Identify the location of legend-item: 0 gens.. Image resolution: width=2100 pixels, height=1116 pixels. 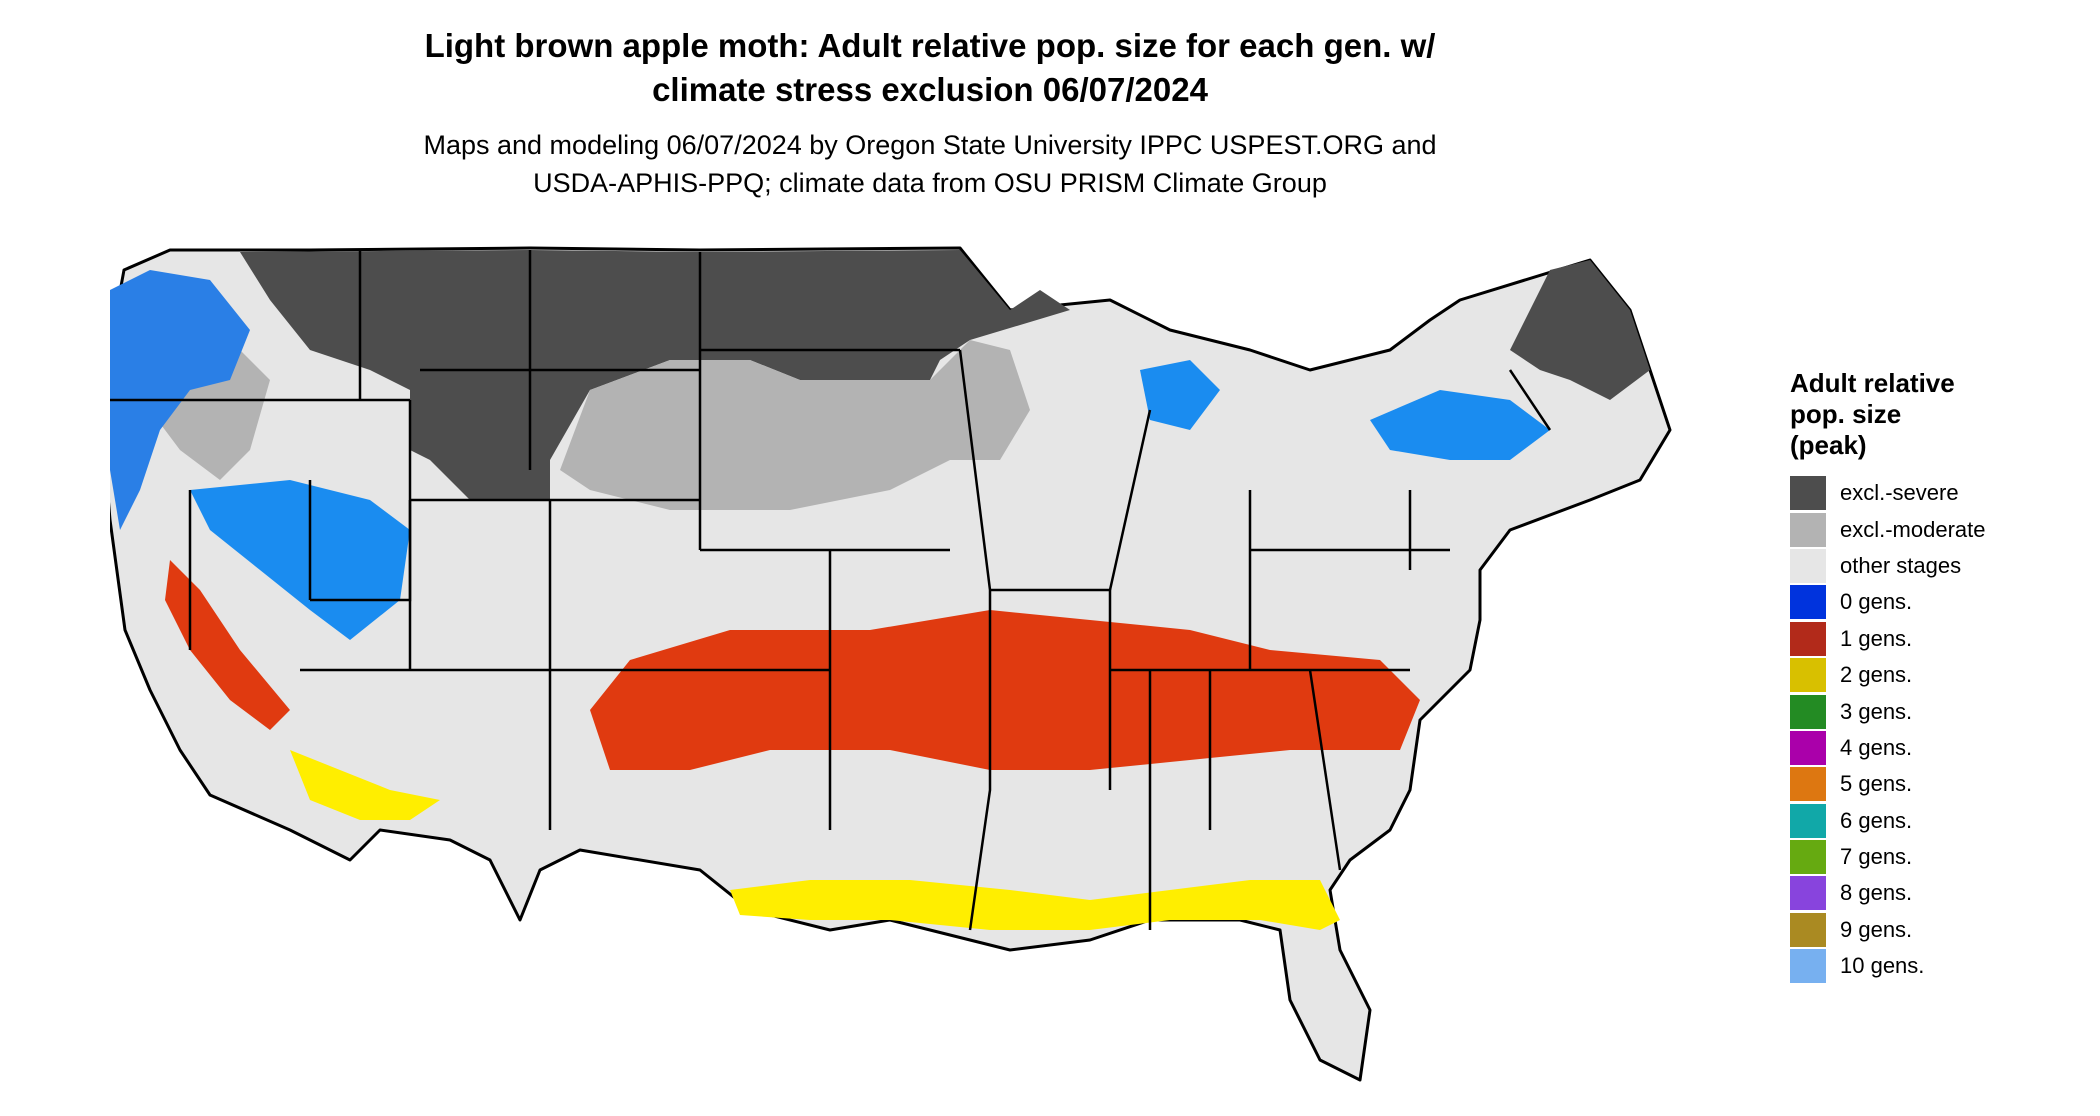
(1940, 602).